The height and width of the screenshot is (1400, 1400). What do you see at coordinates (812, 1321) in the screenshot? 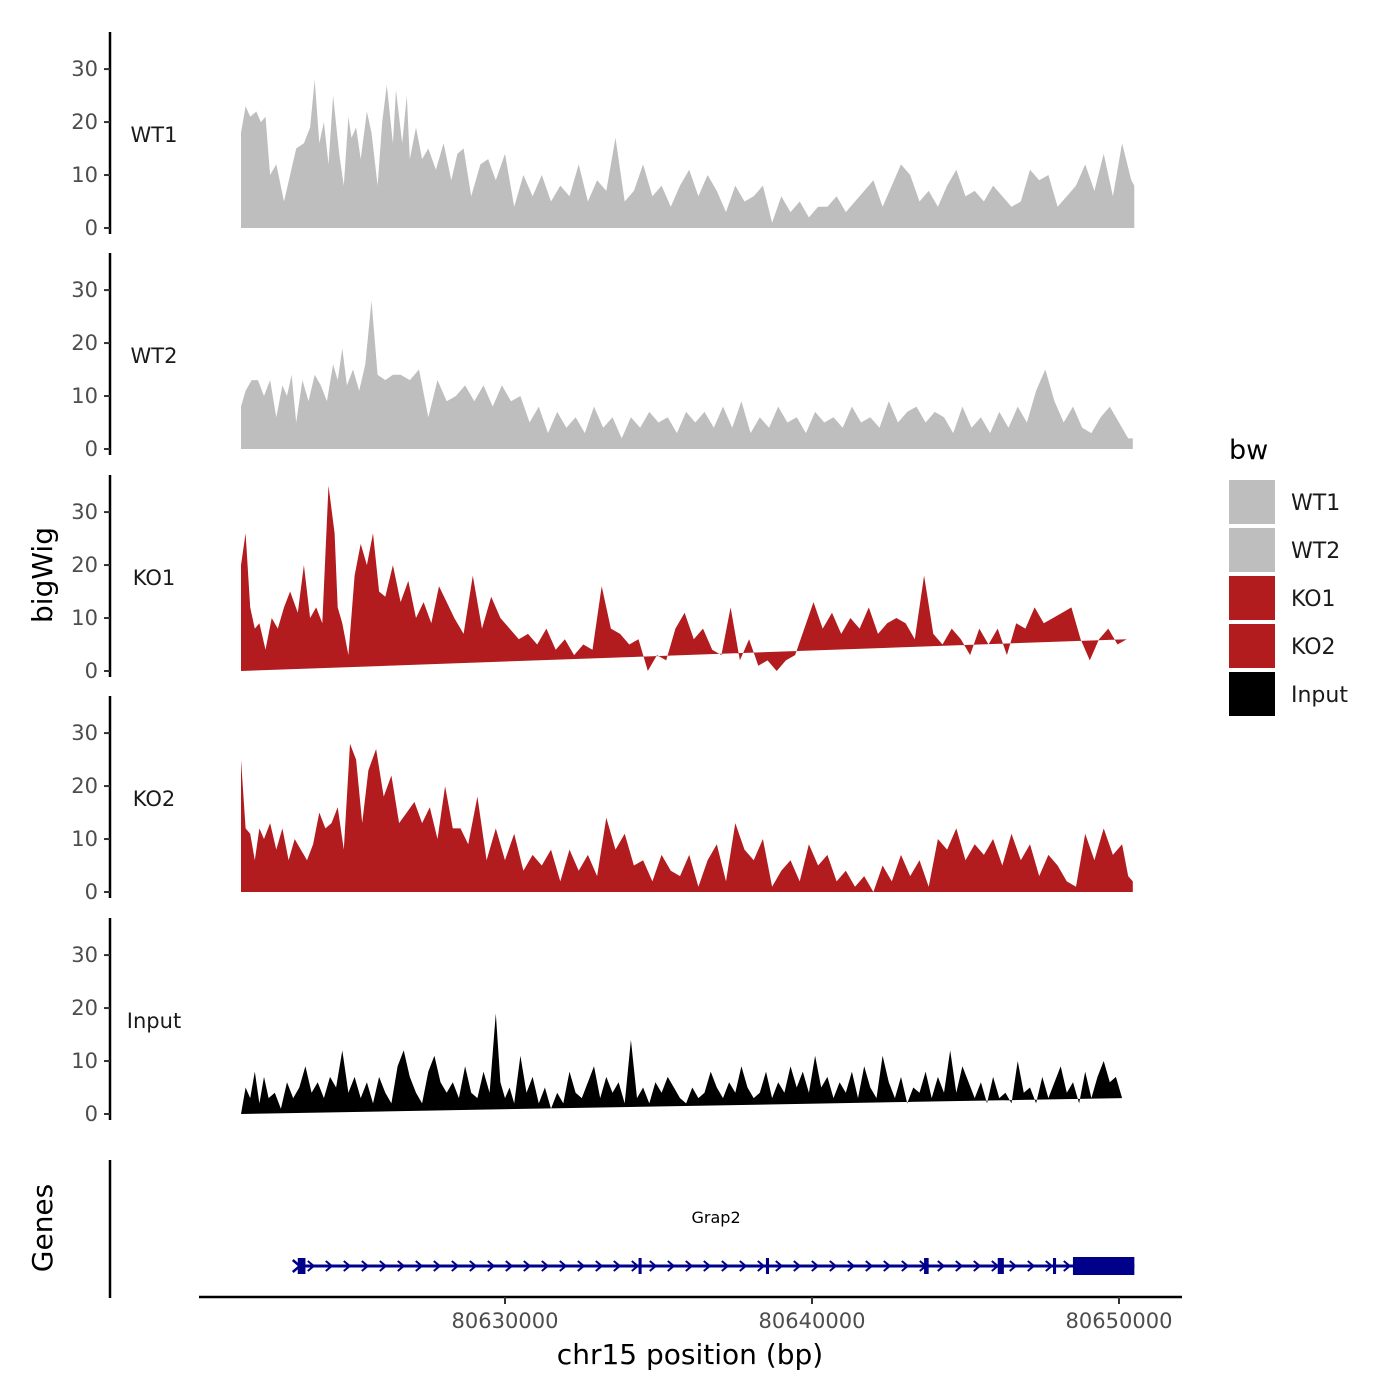
I see `x-tick-label: 80640000` at bounding box center [812, 1321].